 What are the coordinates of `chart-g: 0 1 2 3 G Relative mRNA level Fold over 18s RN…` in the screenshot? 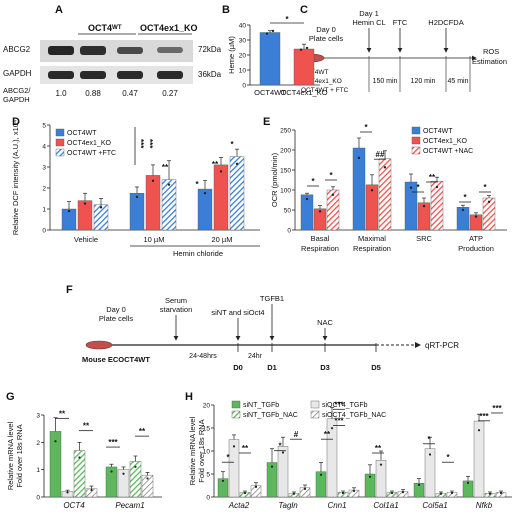 It's located at (84, 450).